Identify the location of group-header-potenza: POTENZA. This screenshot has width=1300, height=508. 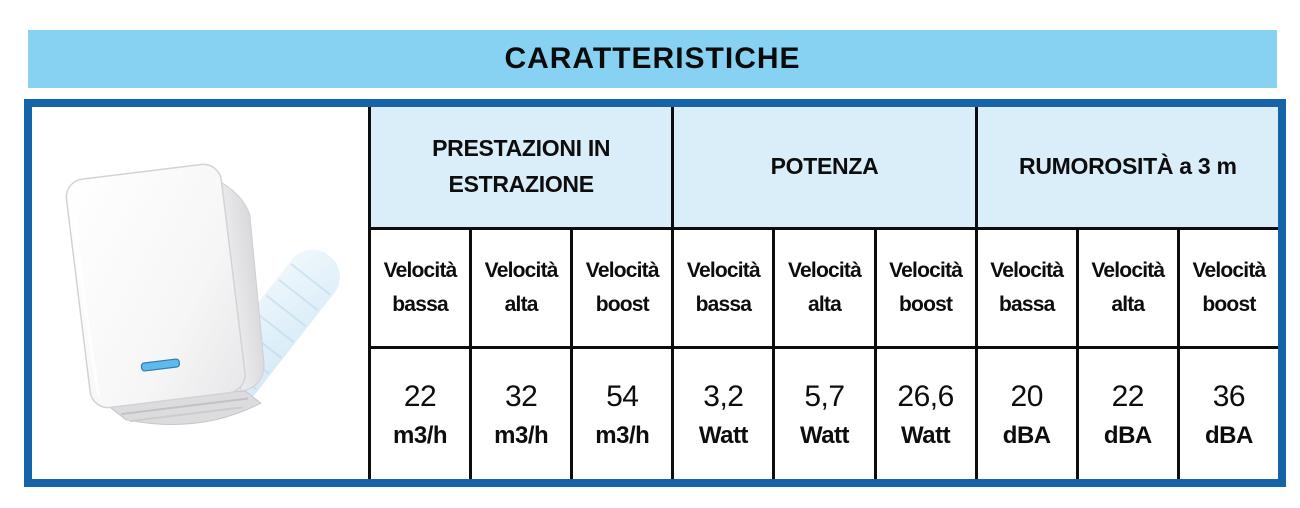
(824, 167).